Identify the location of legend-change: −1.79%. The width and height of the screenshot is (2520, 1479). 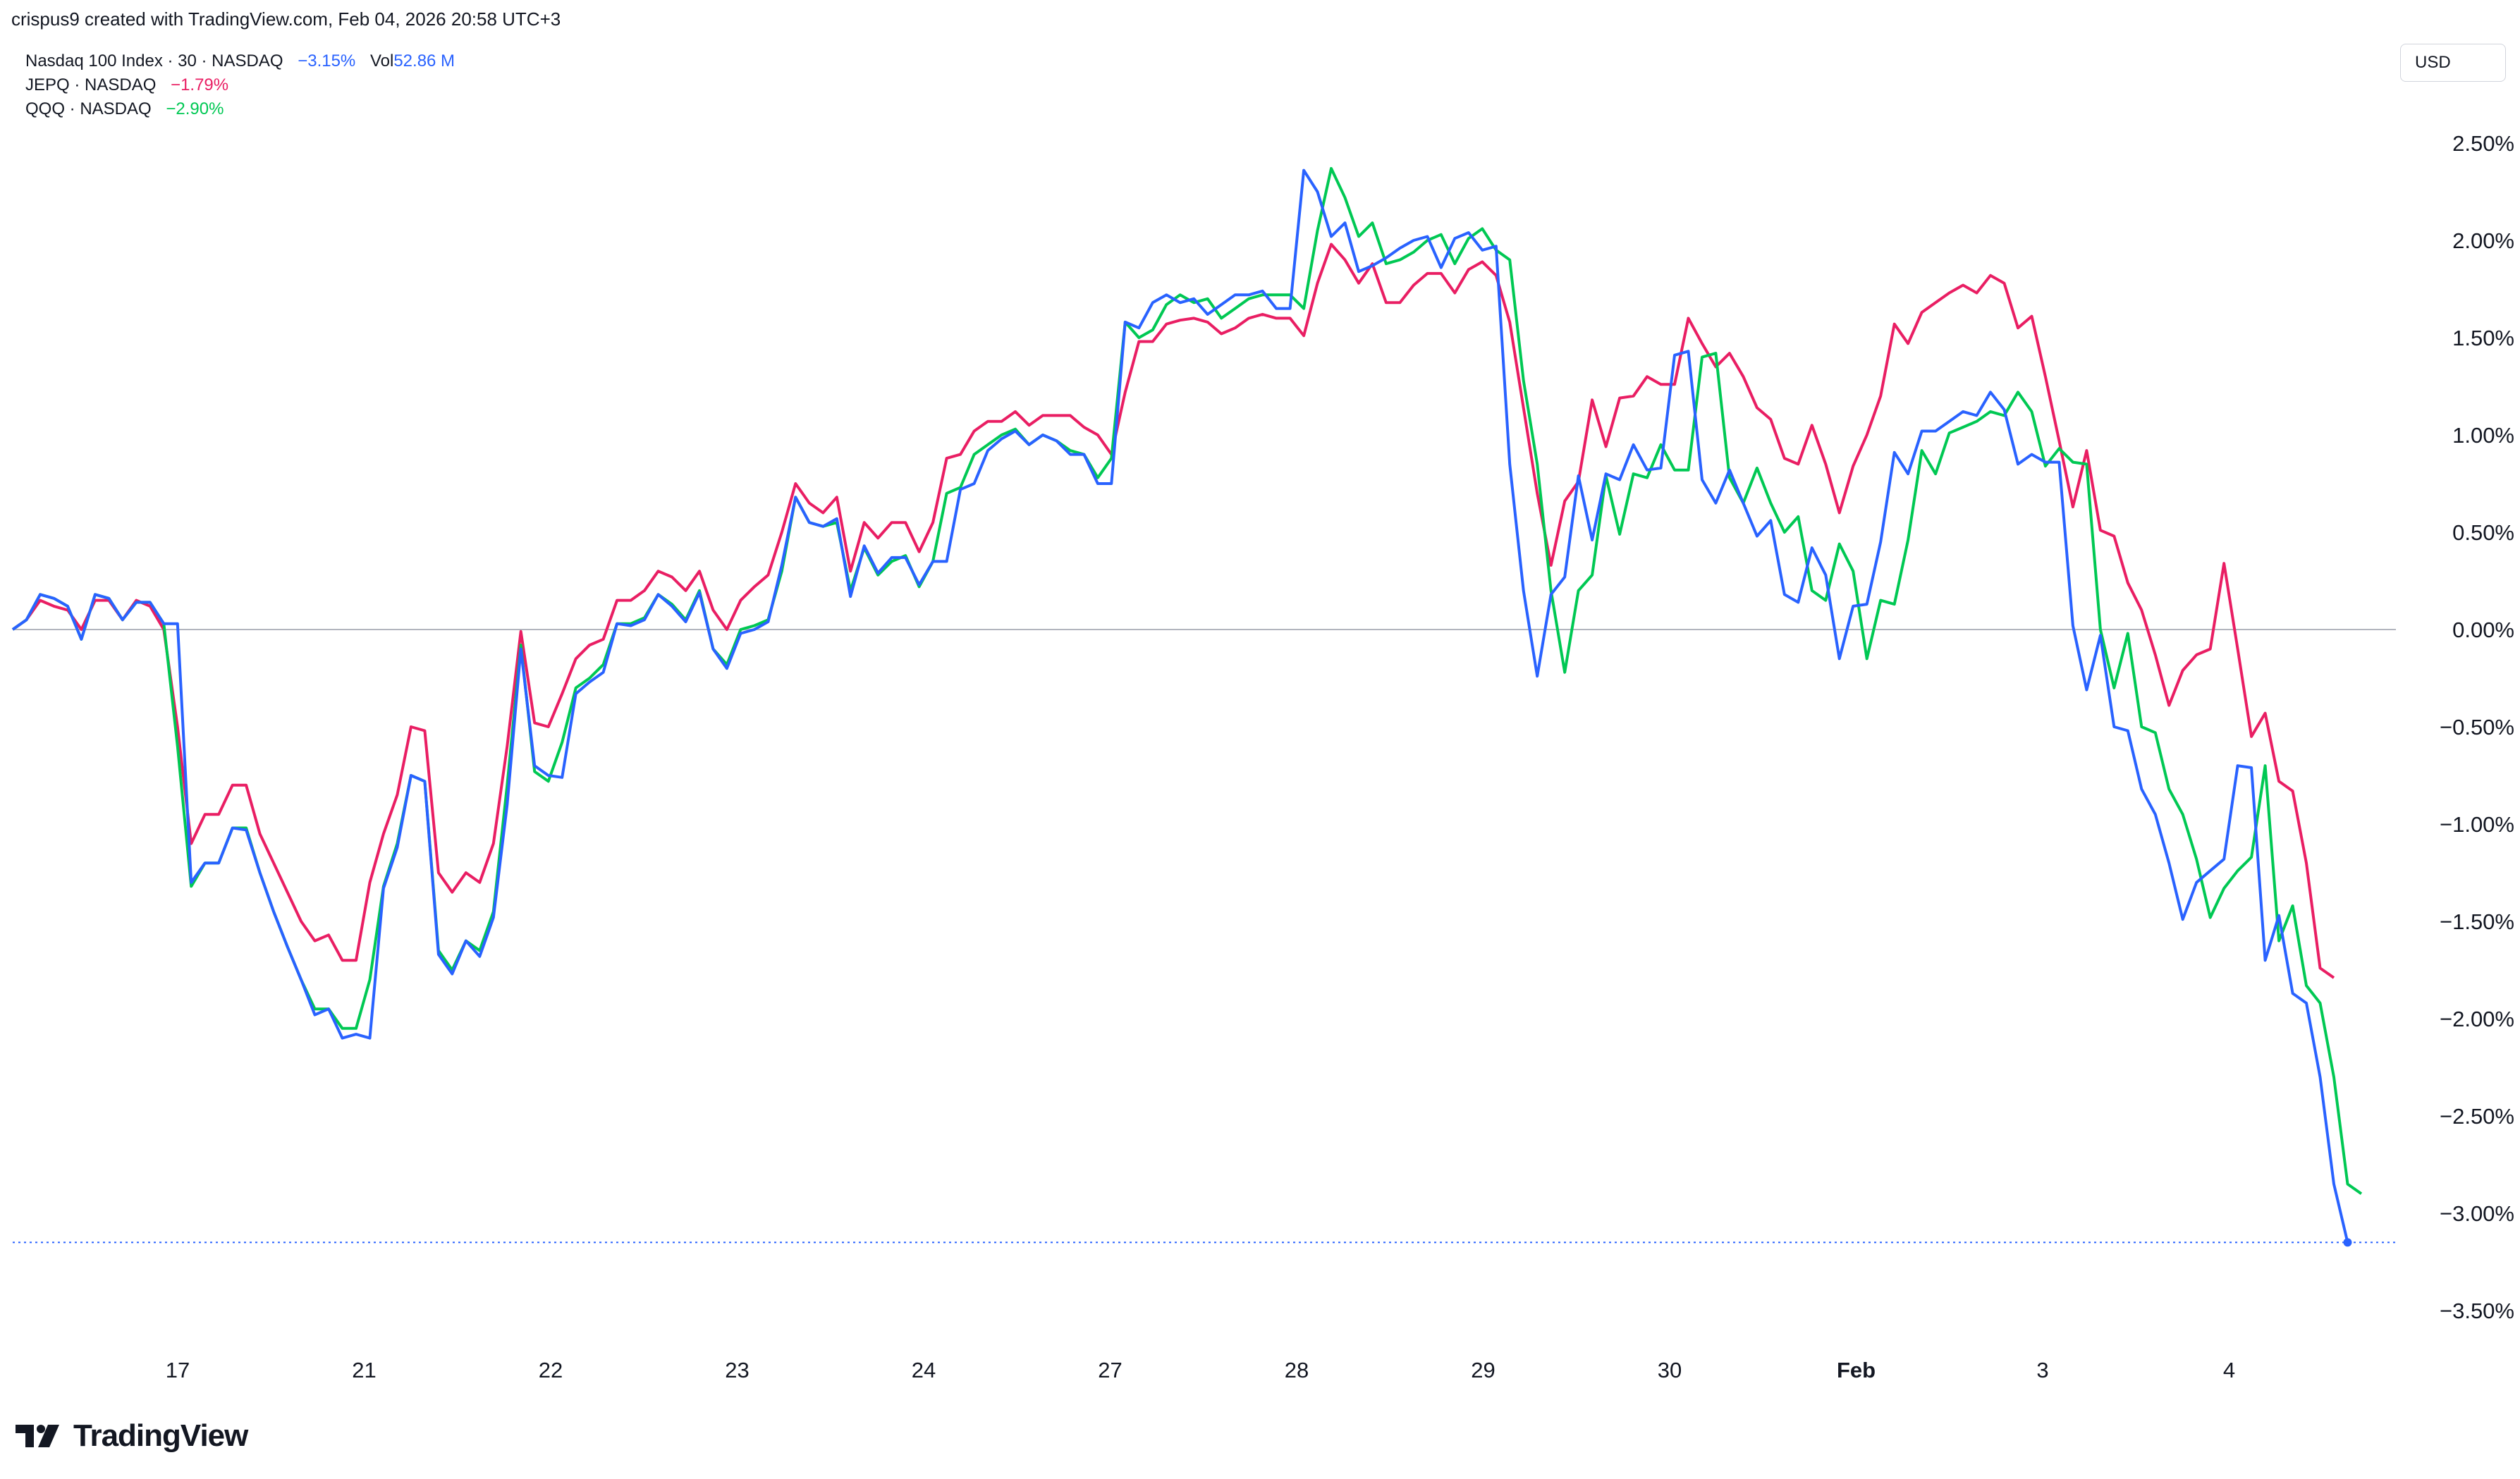
(200, 84).